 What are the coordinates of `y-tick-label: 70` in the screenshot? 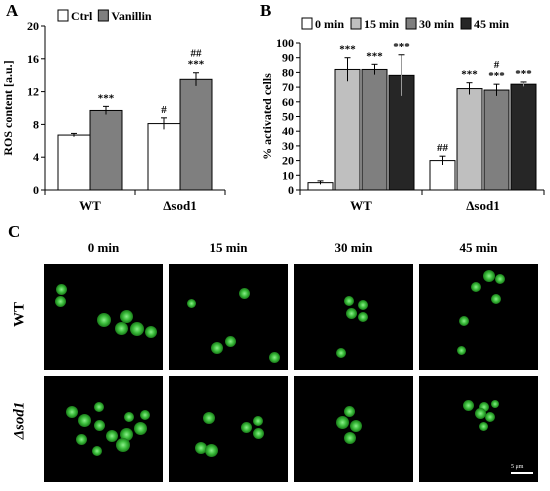 It's located at (288, 87).